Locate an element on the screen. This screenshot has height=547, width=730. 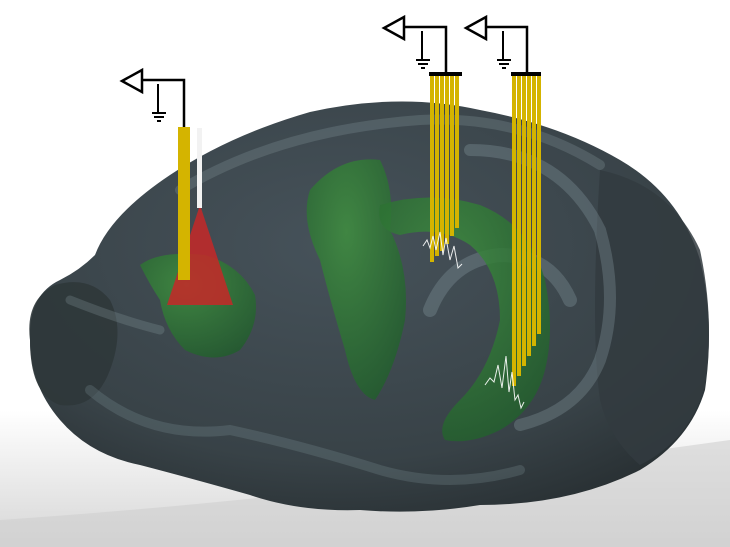
lower-contour is located at coordinates (305, 435).